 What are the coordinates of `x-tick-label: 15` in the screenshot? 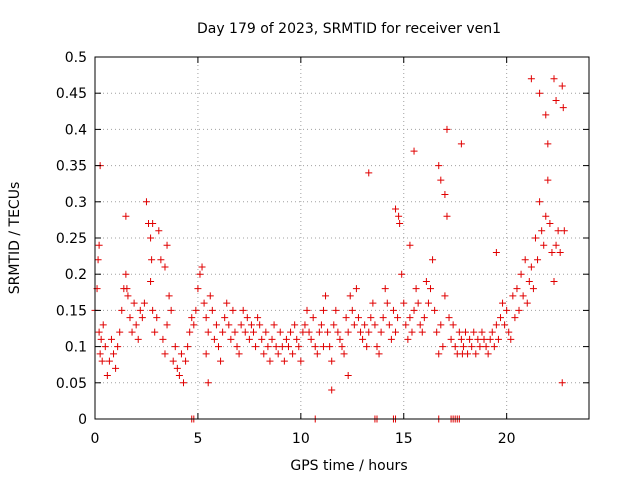 It's located at (404, 439).